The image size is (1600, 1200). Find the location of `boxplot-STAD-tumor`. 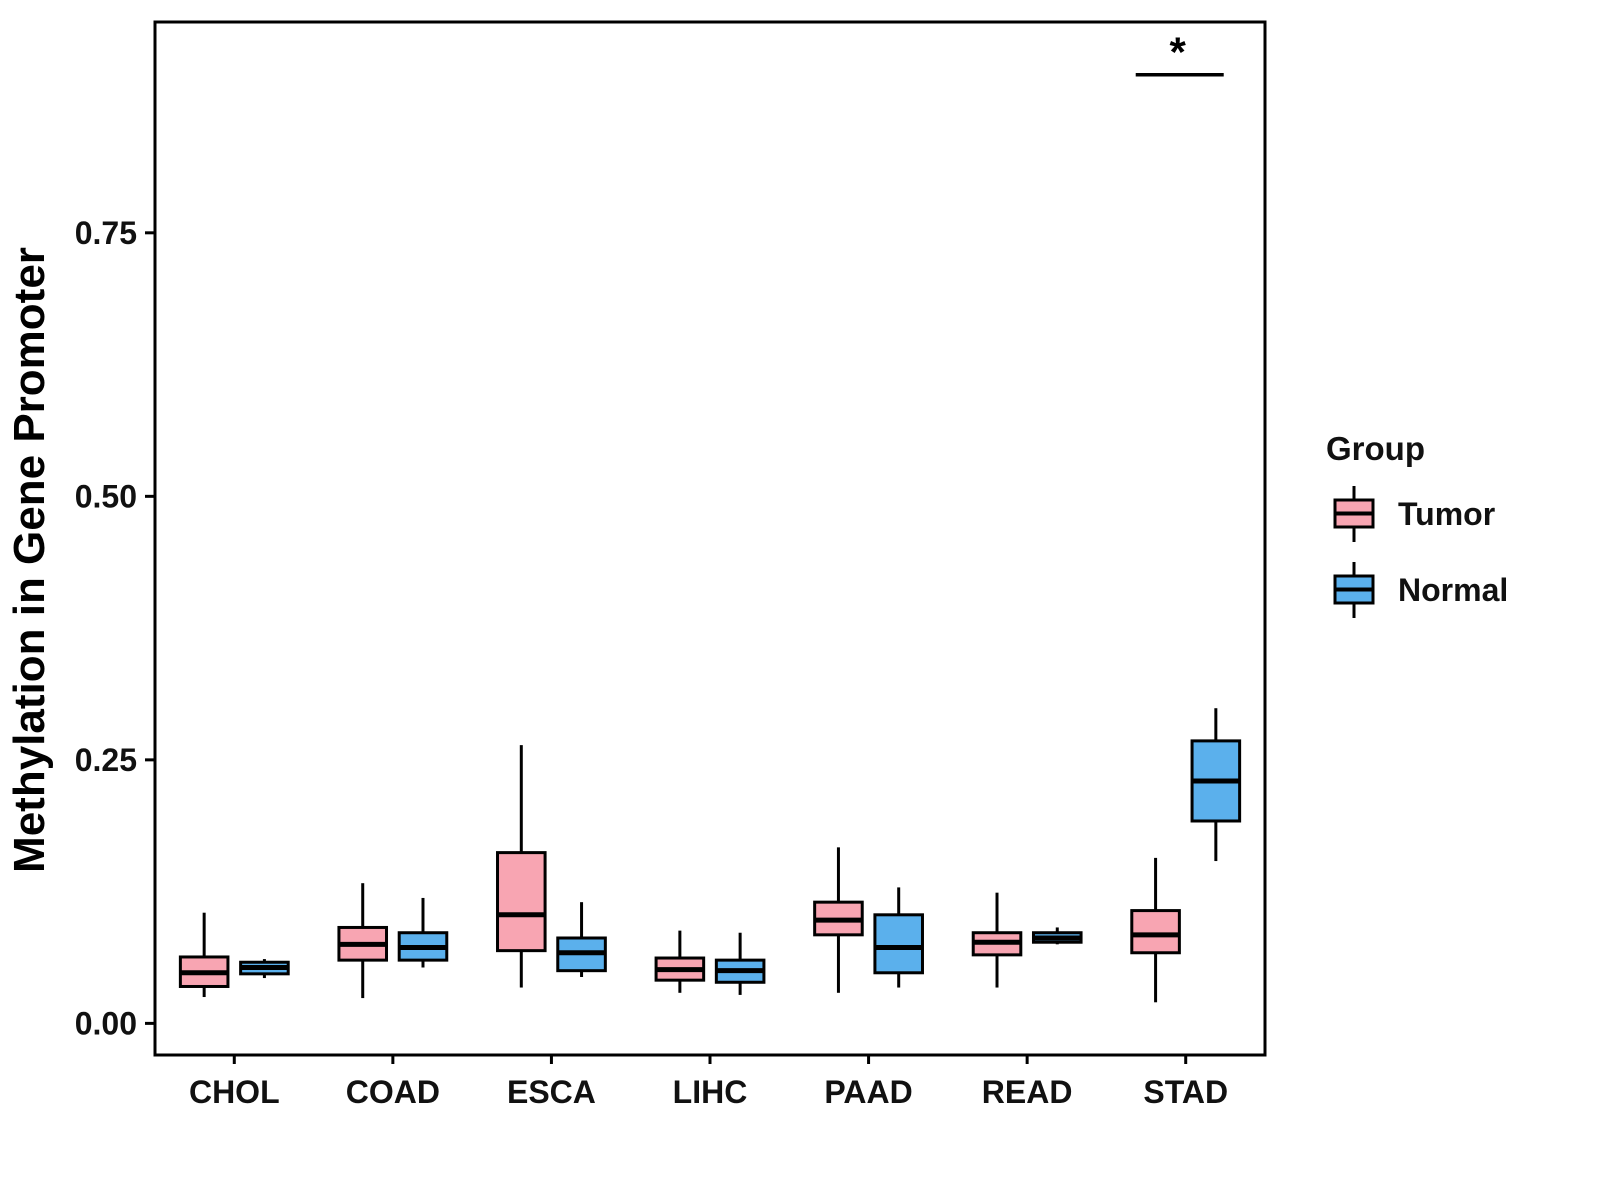

boxplot-STAD-tumor is located at coordinates (1155, 930).